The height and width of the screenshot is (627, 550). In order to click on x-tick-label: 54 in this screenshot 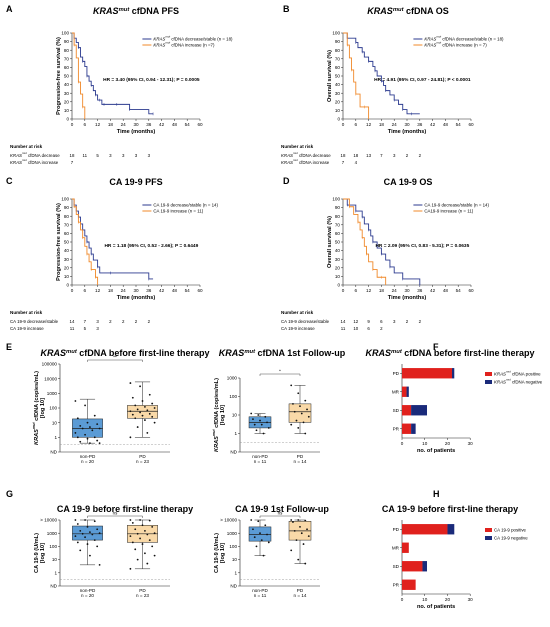, I will do `click(188, 290)`.